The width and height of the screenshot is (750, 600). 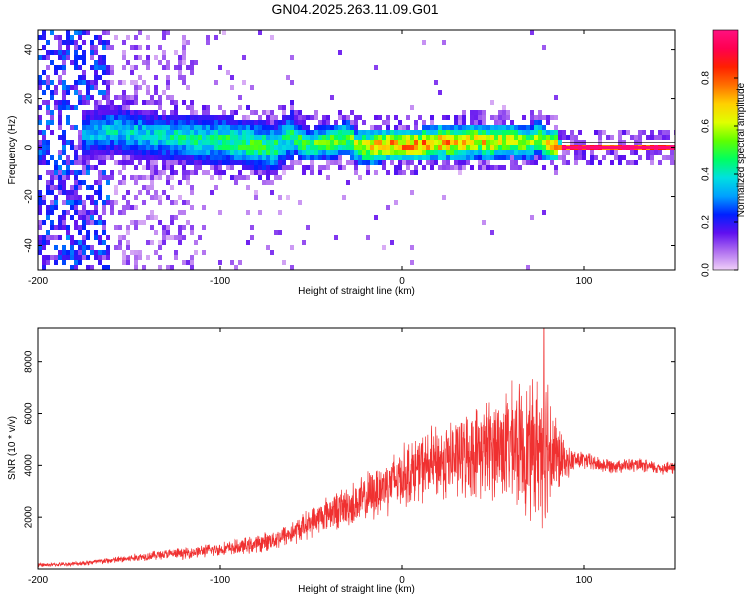 What do you see at coordinates (29, 517) in the screenshot?
I see `snr-y-tick-label: 2000` at bounding box center [29, 517].